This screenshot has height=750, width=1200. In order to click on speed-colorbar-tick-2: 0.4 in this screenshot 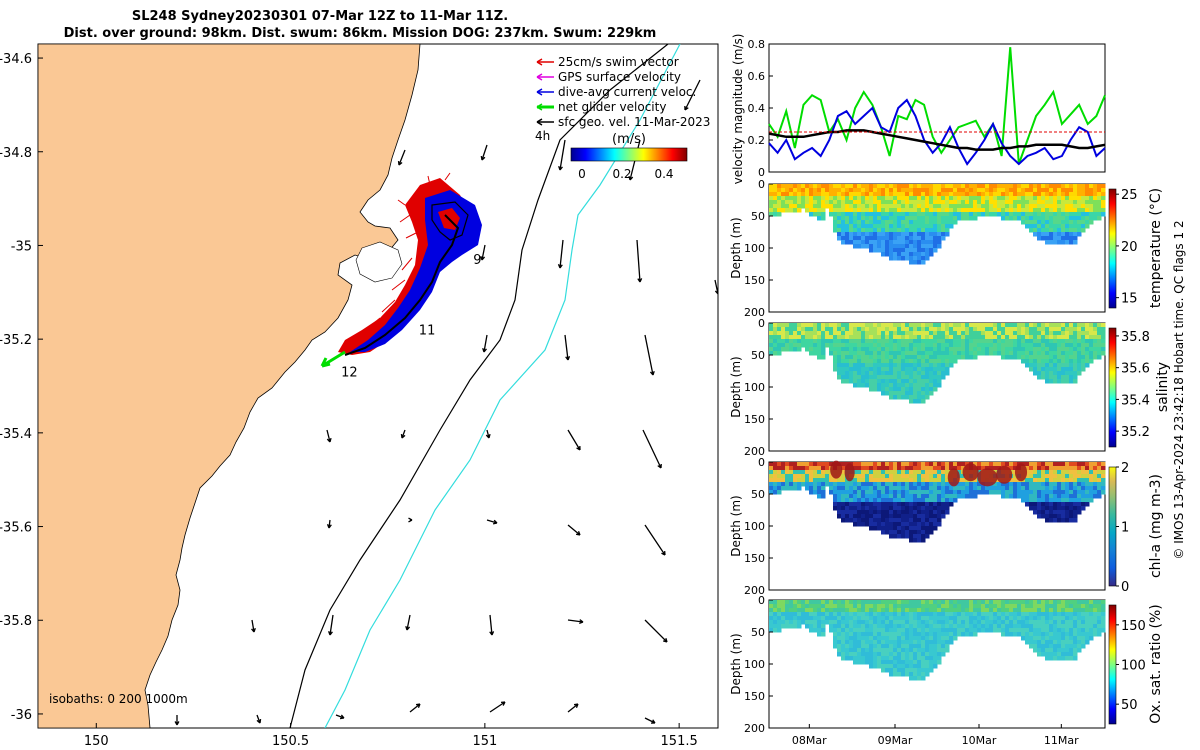, I will do `click(663, 174)`.